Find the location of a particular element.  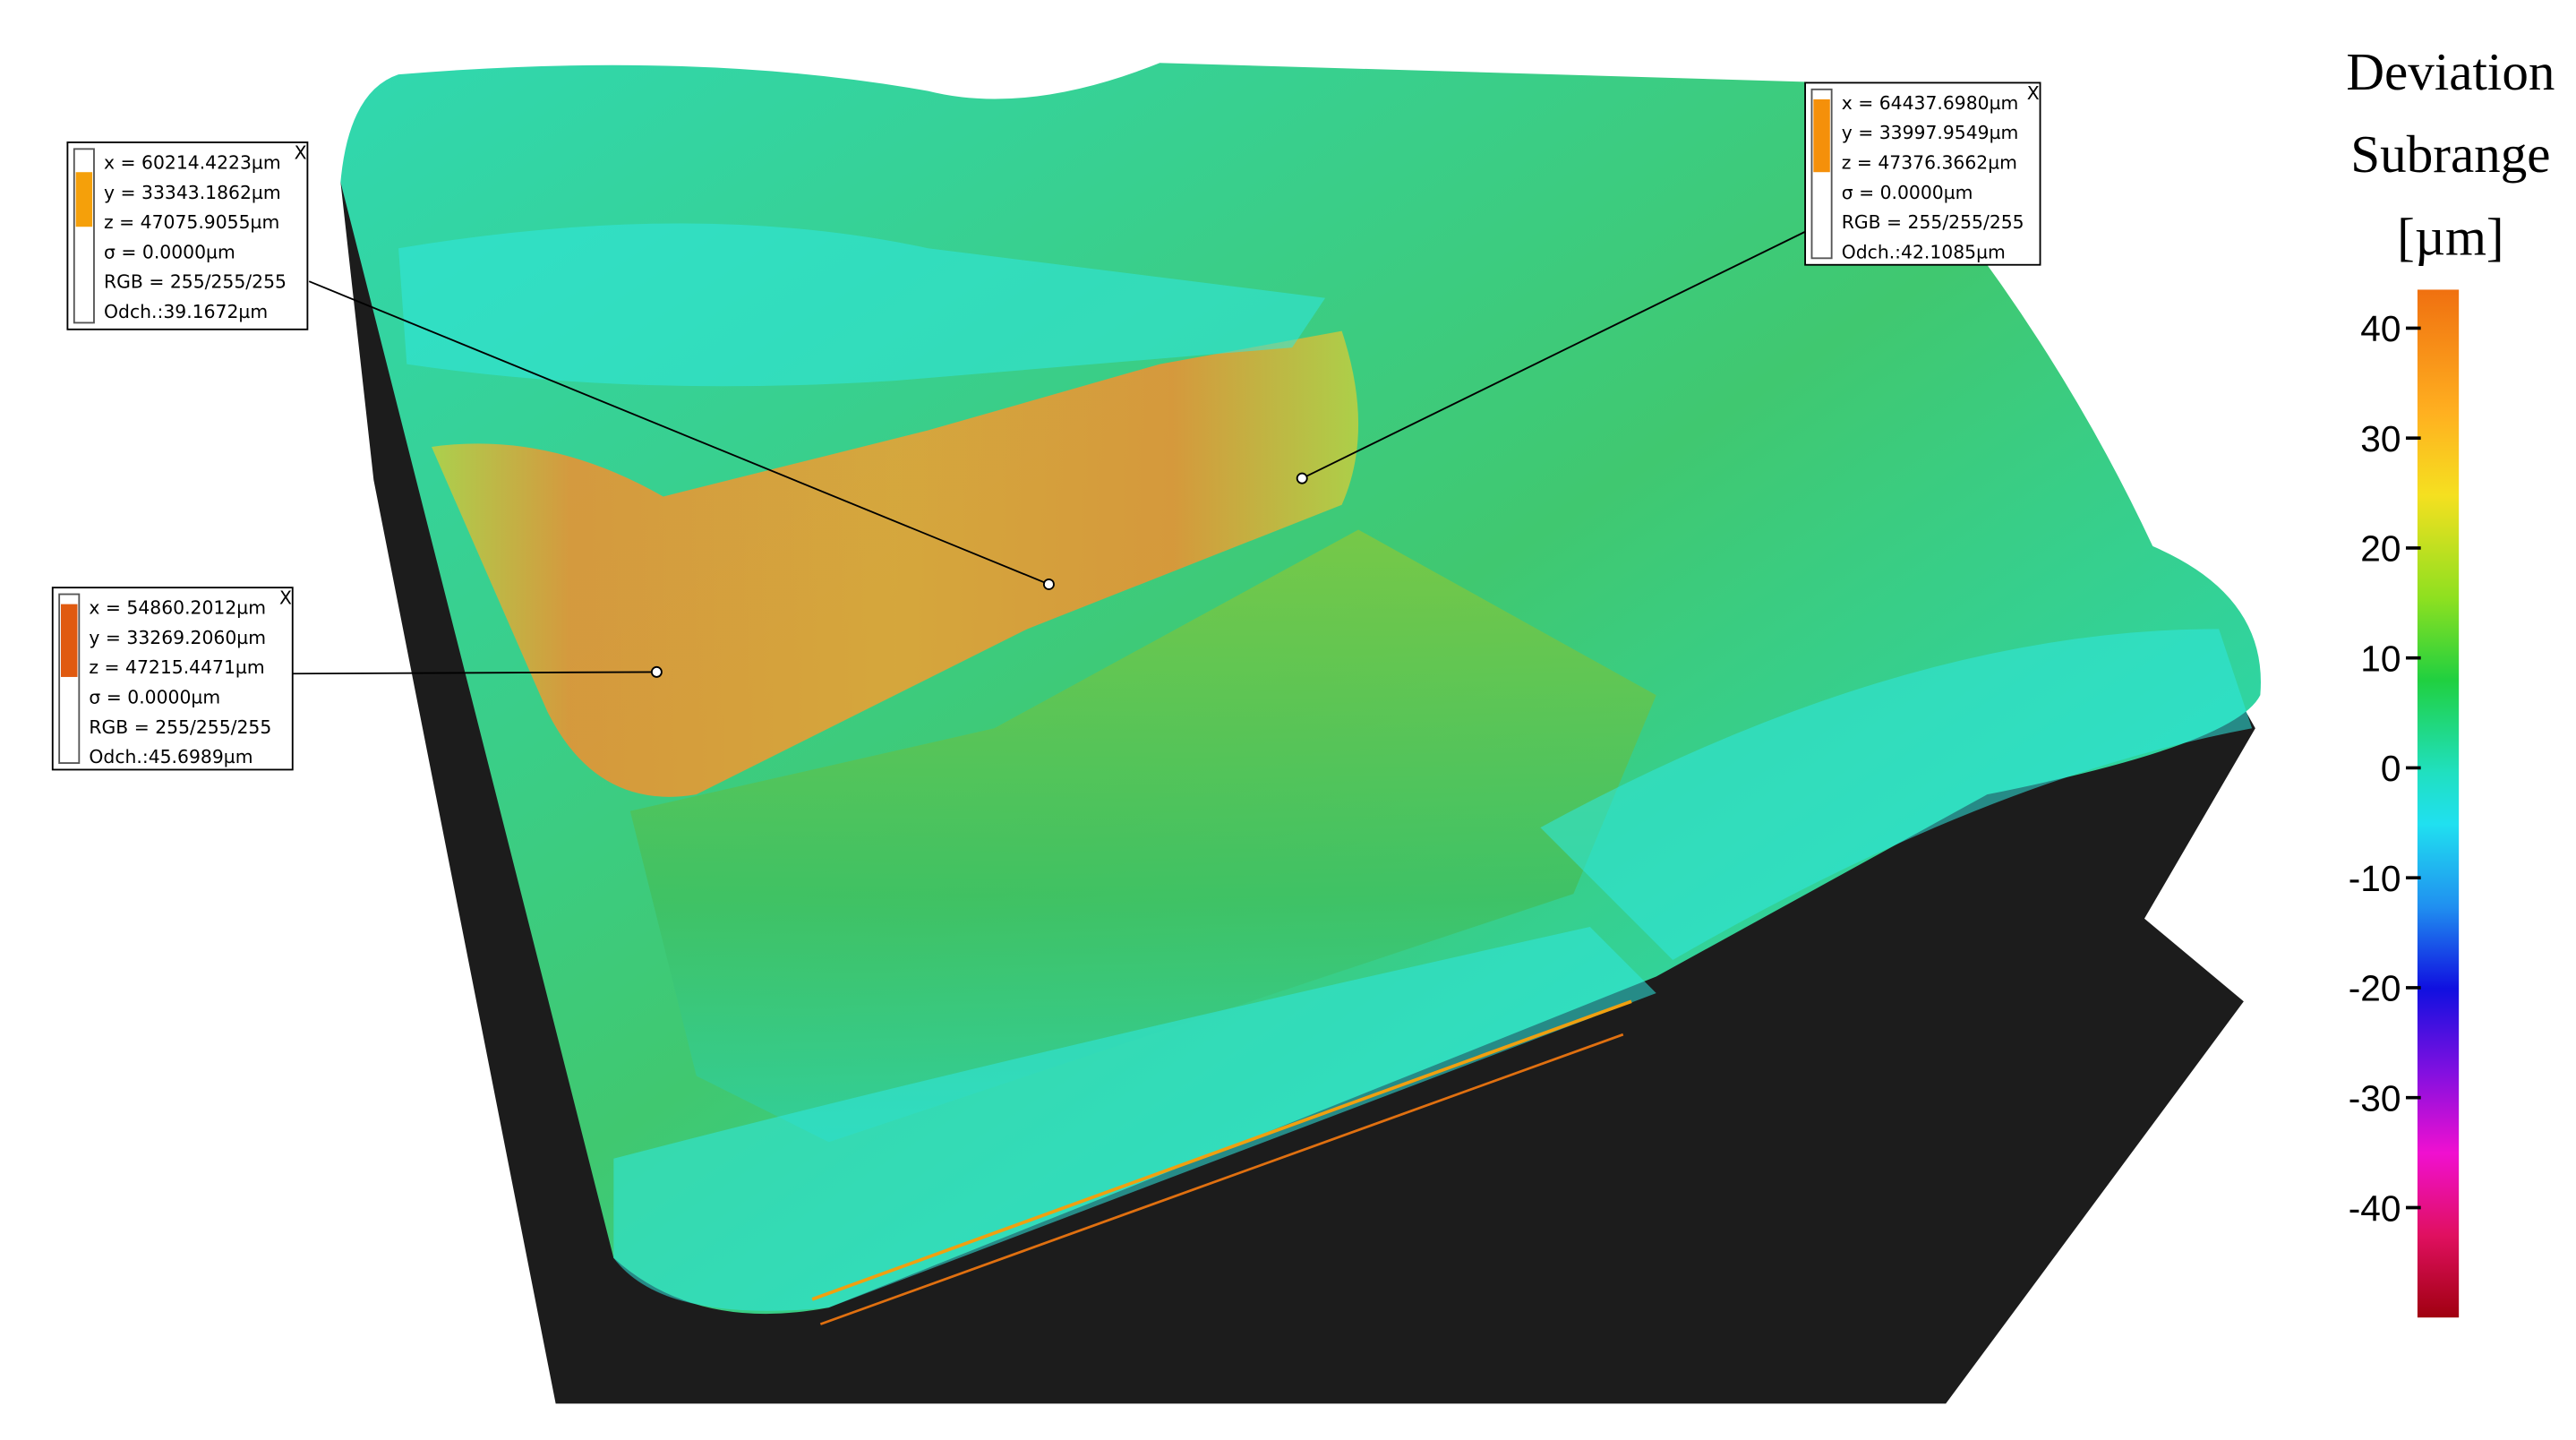

colorbar-tick-label: -10 is located at coordinates (2375, 878).